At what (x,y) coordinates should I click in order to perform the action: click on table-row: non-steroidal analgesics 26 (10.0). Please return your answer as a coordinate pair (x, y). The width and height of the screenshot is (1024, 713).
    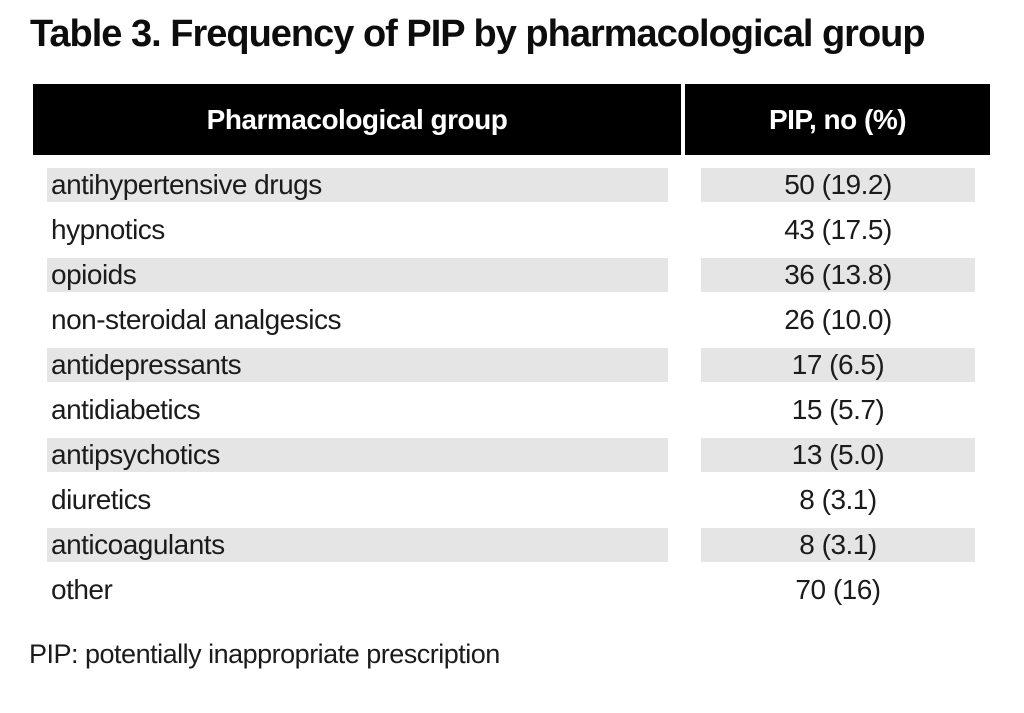
    Looking at the image, I should click on (511, 319).